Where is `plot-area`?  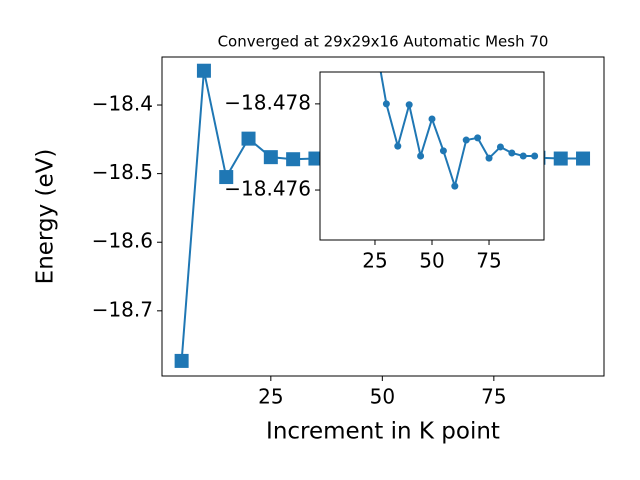 plot-area is located at coordinates (432, 156).